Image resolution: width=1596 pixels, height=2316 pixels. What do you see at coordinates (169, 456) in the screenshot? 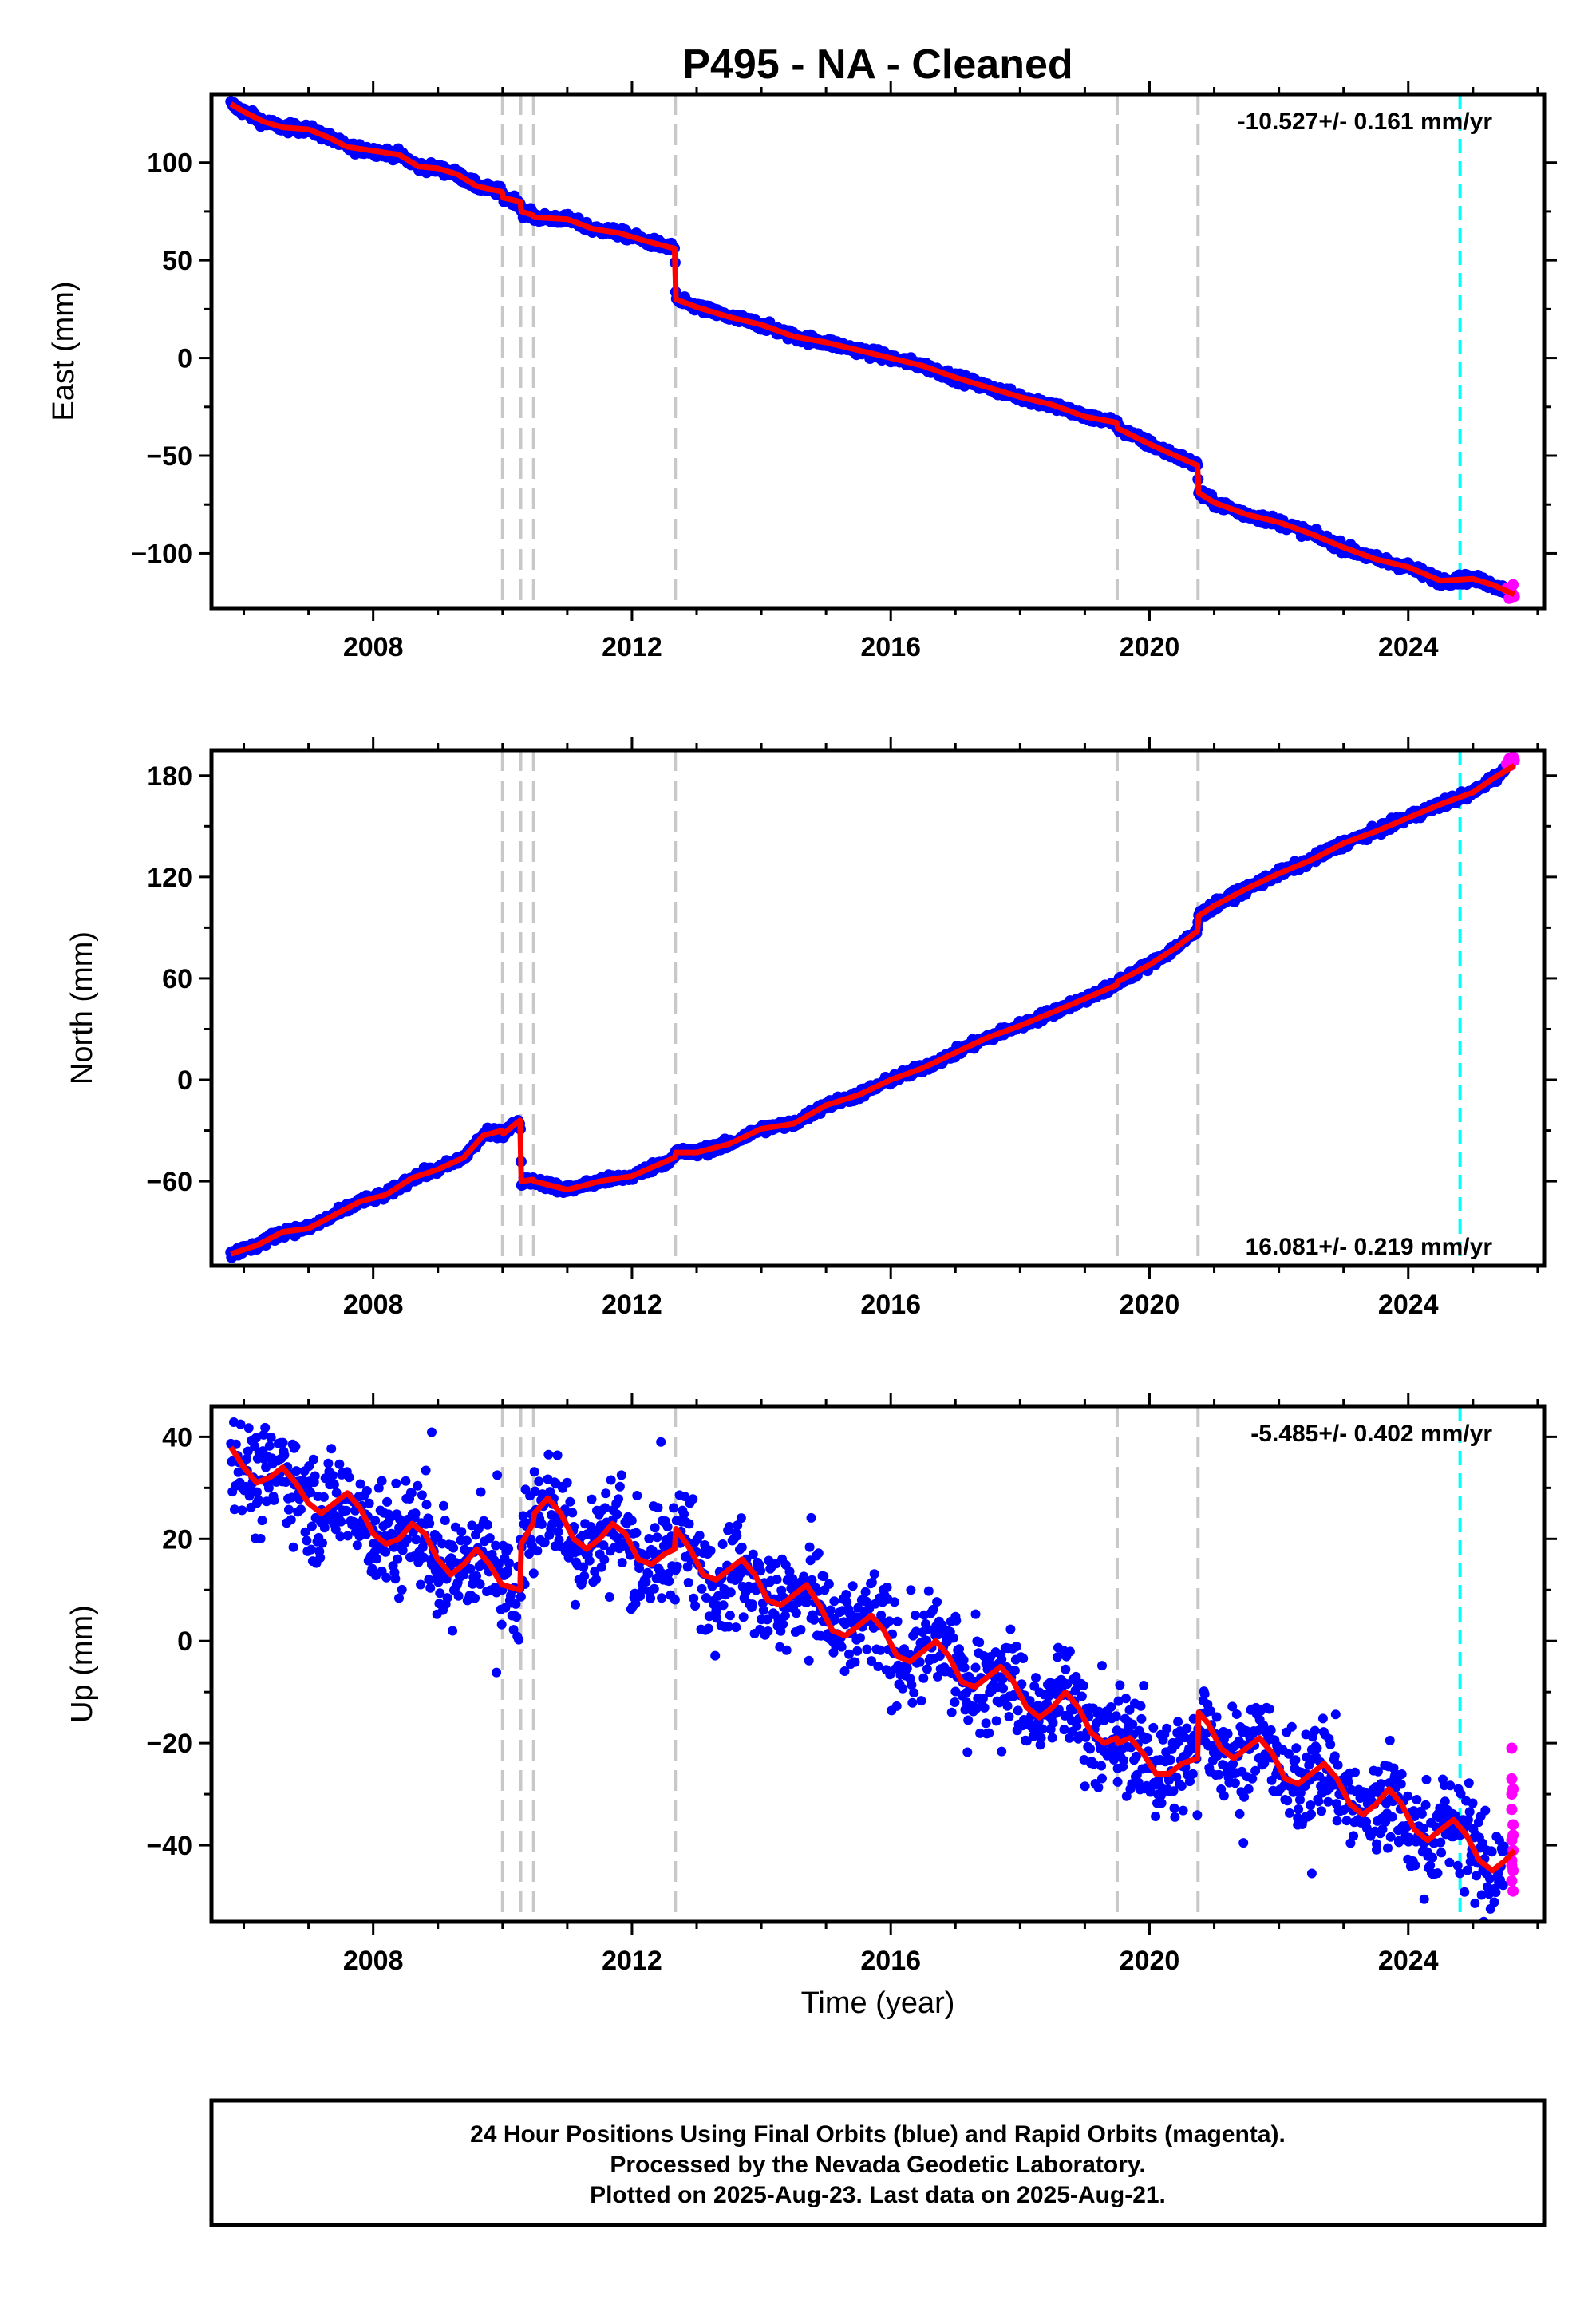
I see `y-tick-label-east: −50` at bounding box center [169, 456].